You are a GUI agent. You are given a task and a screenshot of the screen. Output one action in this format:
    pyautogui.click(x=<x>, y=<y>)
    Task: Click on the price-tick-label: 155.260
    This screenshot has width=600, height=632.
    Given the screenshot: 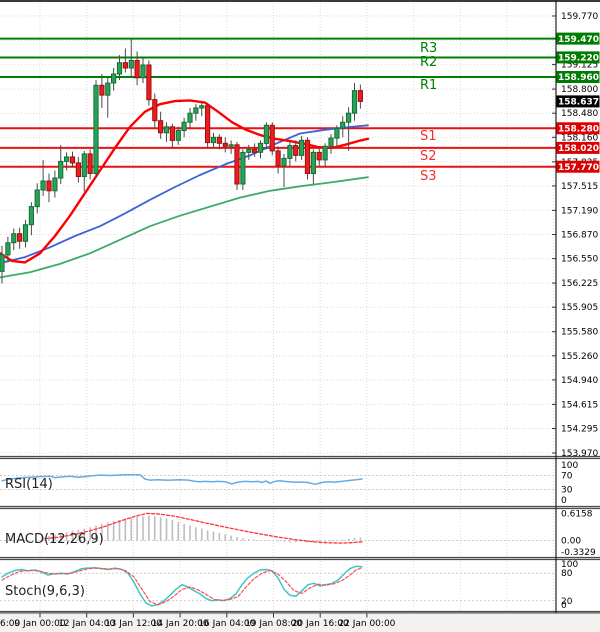 What is the action you would take?
    pyautogui.click(x=579, y=357)
    